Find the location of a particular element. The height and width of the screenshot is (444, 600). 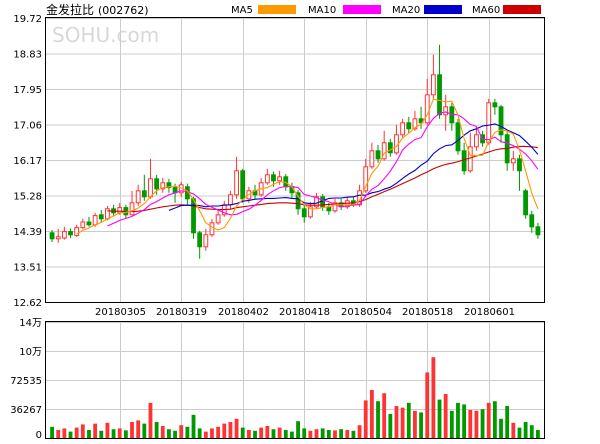

ma20-line is located at coordinates (353, 167).